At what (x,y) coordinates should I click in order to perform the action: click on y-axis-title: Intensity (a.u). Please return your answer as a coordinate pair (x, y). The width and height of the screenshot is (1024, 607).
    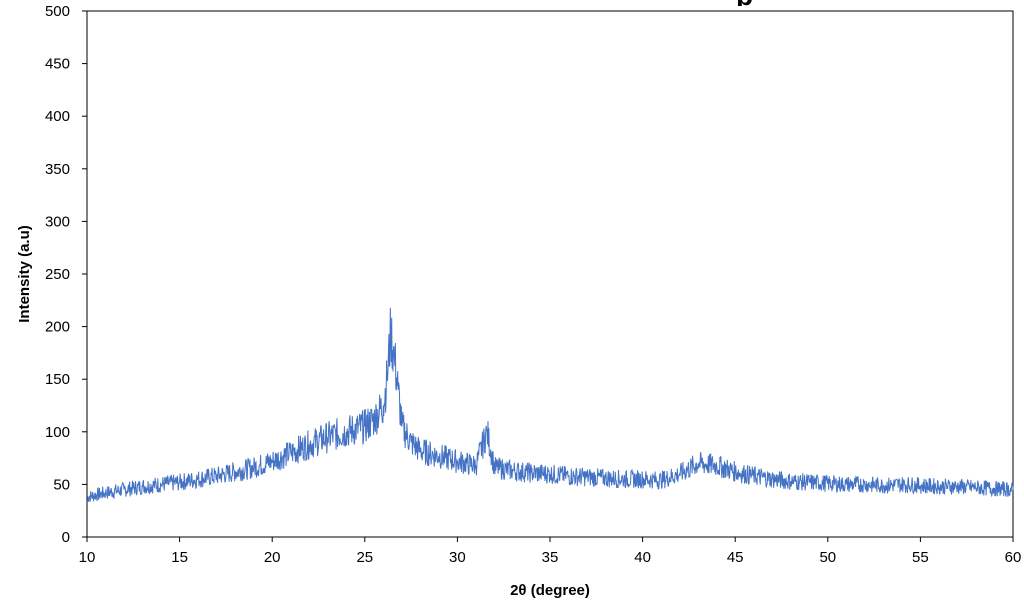
    Looking at the image, I should click on (24, 274).